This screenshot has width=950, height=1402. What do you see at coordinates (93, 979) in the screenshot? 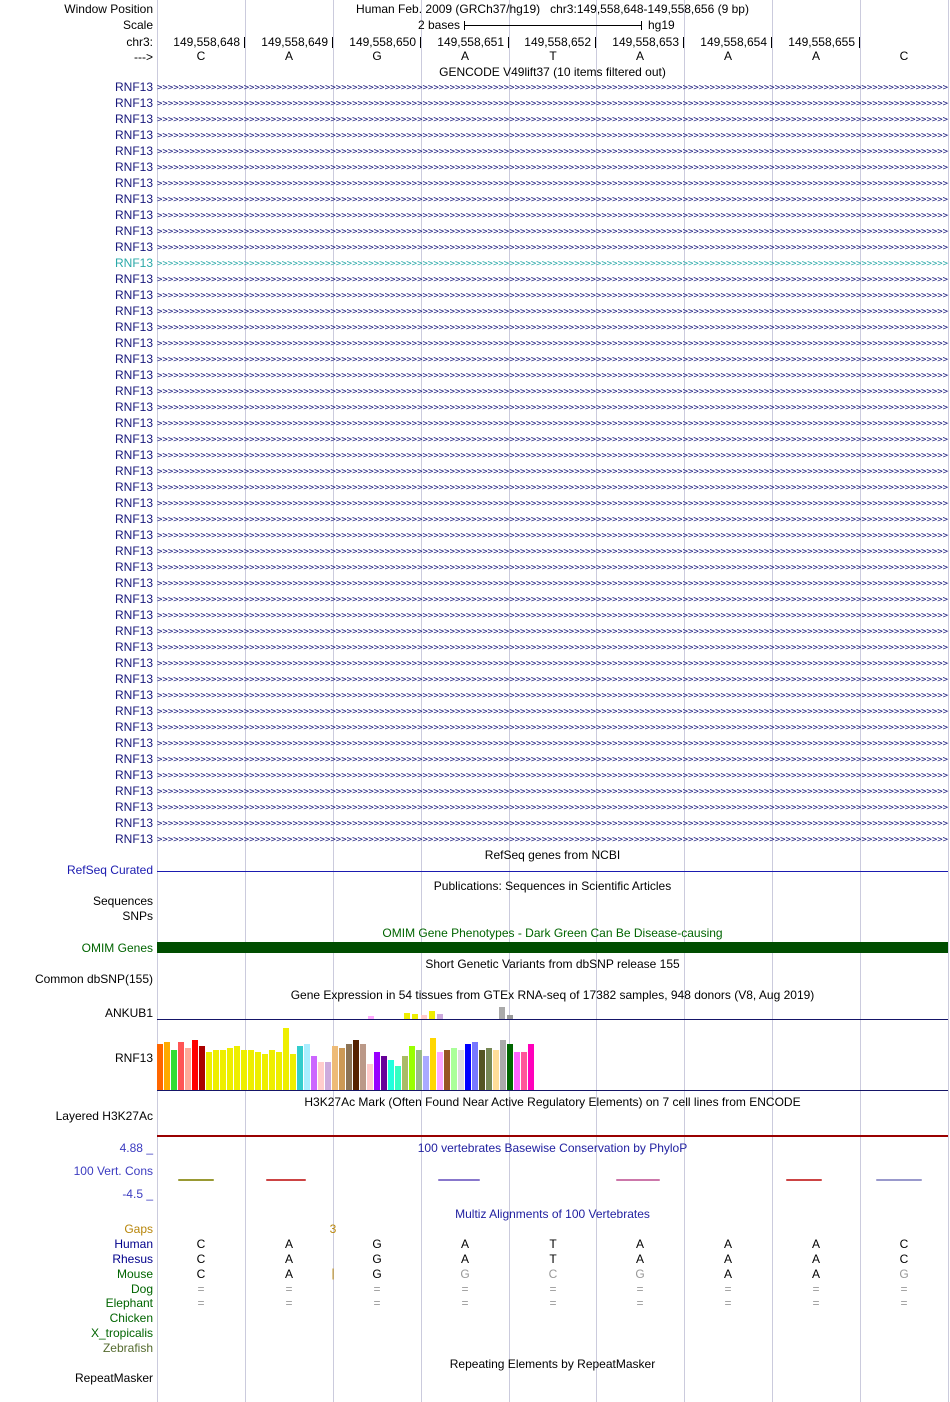
I see `common-dbsnp-label: Common dbSNP(155)` at bounding box center [93, 979].